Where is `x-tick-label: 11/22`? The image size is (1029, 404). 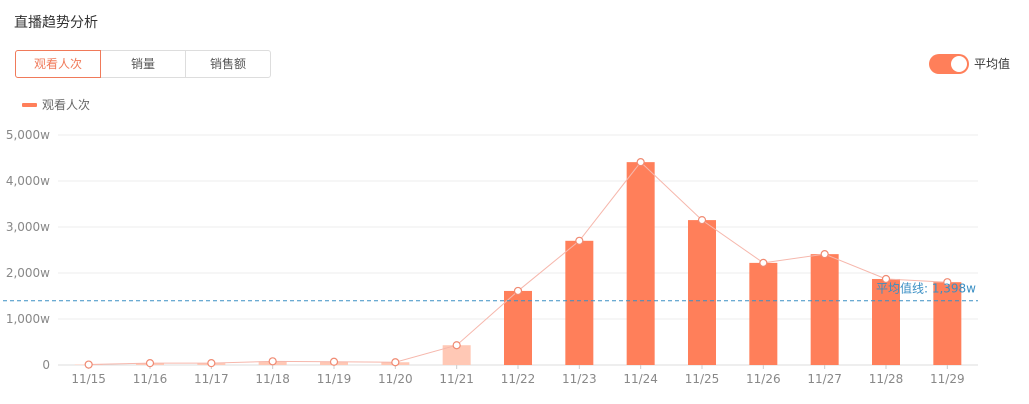
x-tick-label: 11/22 is located at coordinates (518, 379).